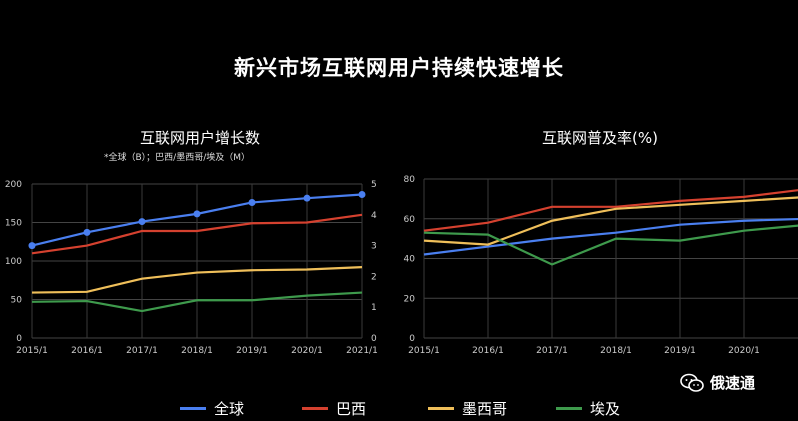 The height and width of the screenshot is (421, 798). Describe the element at coordinates (197, 302) in the screenshot. I see `left-series-line-埃及` at that location.